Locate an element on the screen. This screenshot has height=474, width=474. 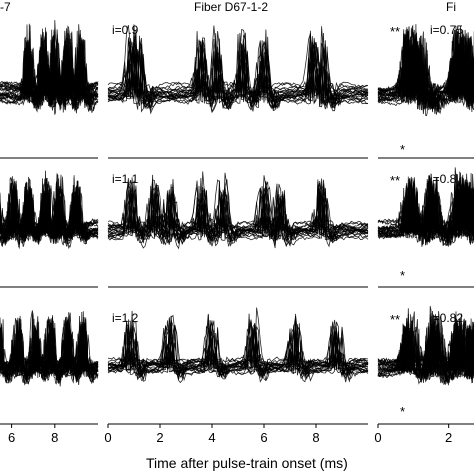
x-tick-label-left-bottom-8: 8 is located at coordinates (54, 437).